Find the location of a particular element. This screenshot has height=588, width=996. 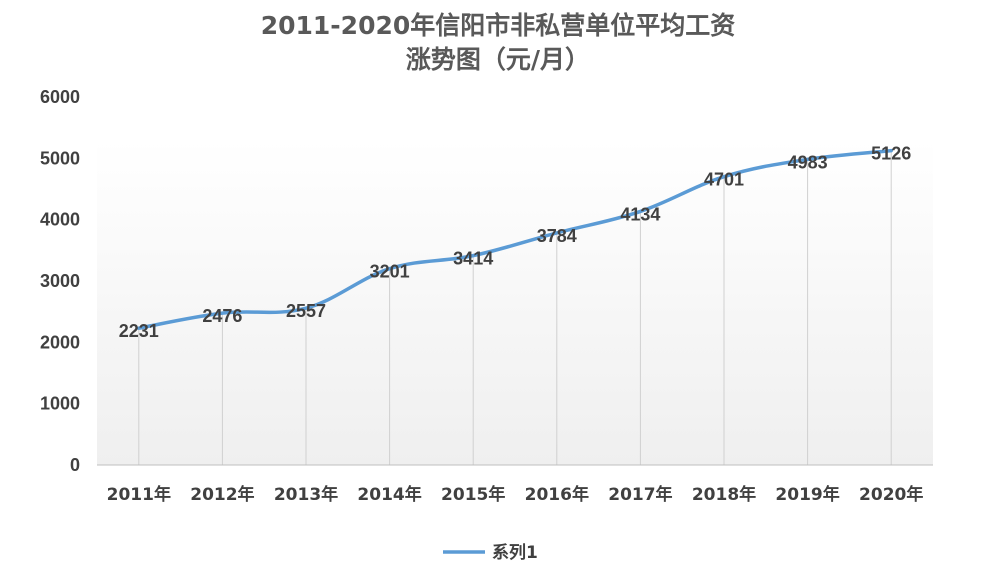

y-tick-label: 0 is located at coordinates (75, 465).